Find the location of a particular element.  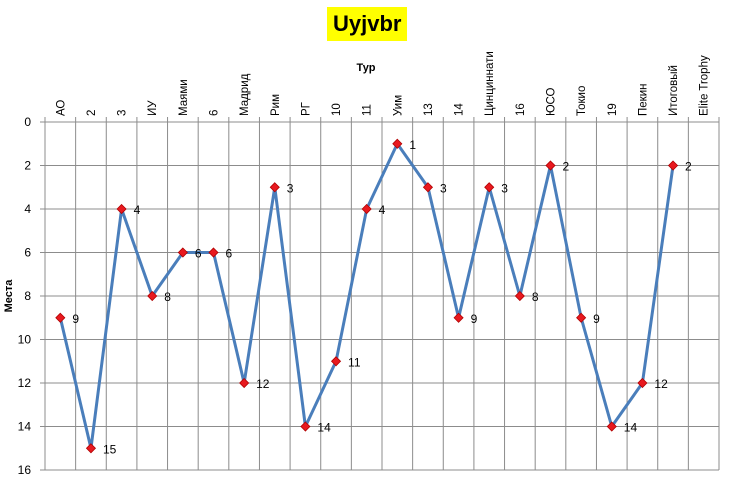

x-tick-label: Итоговый is located at coordinates (674, 90).